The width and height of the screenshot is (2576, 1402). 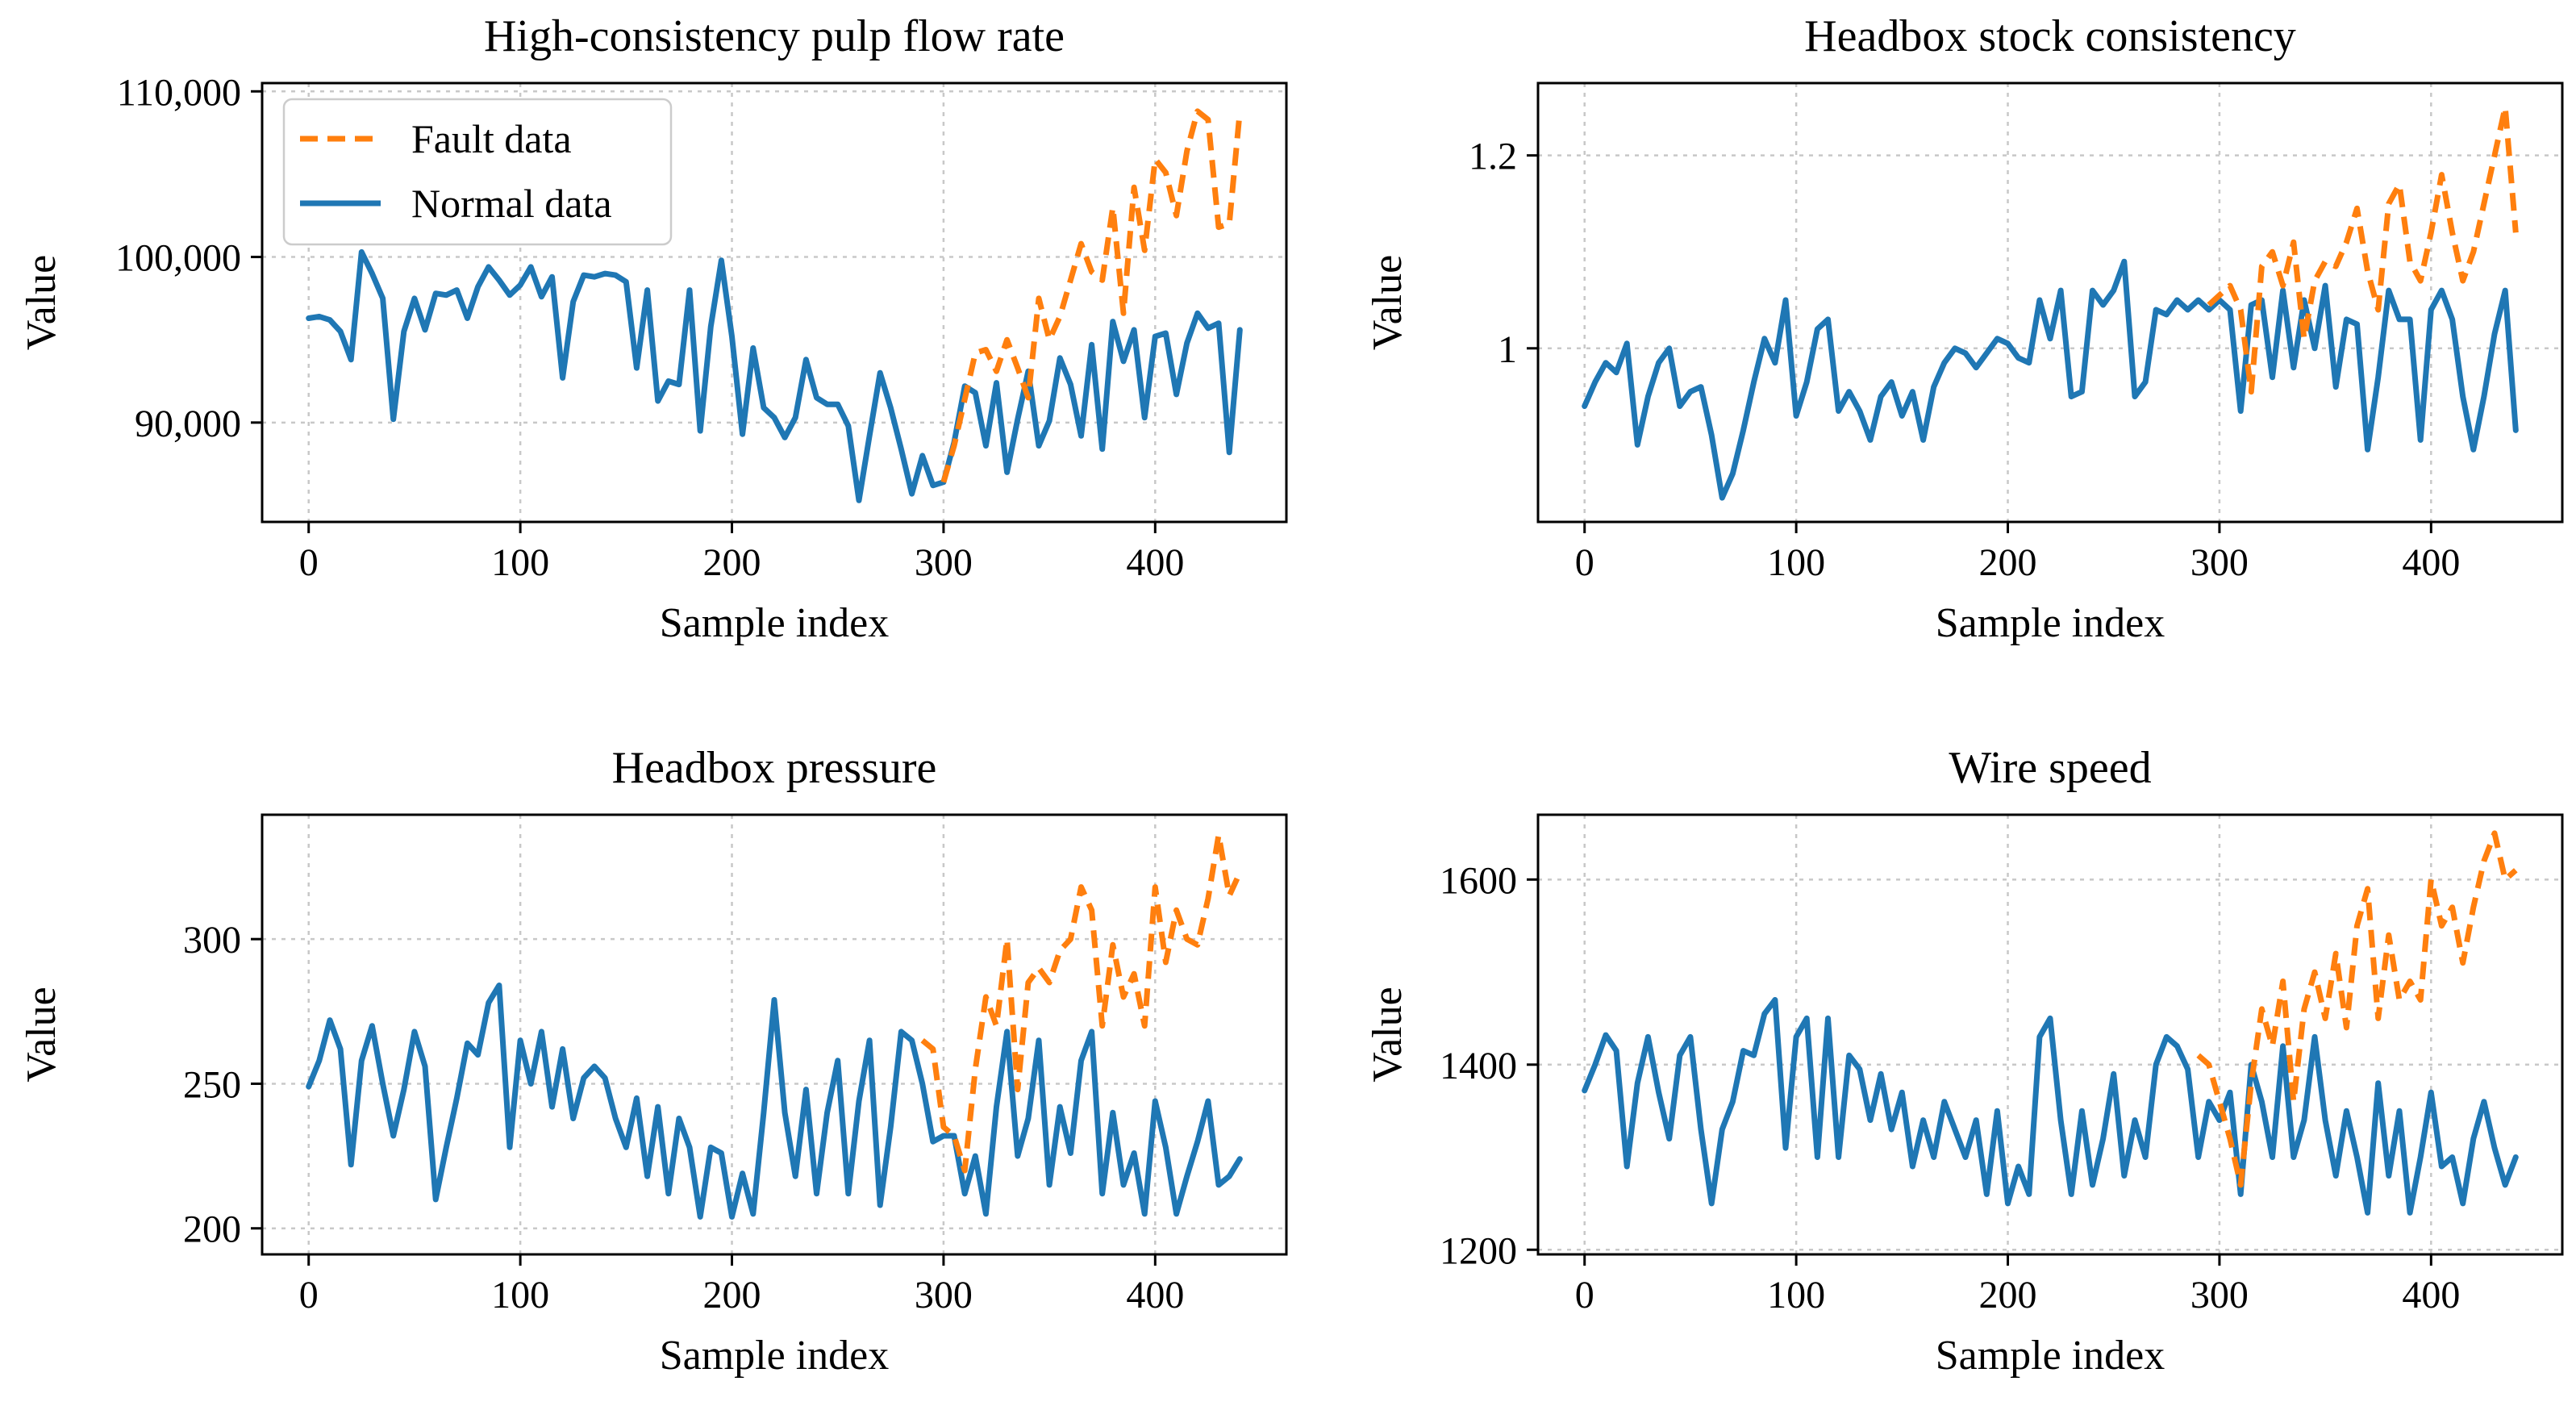 I want to click on legend-box, so click(x=477, y=172).